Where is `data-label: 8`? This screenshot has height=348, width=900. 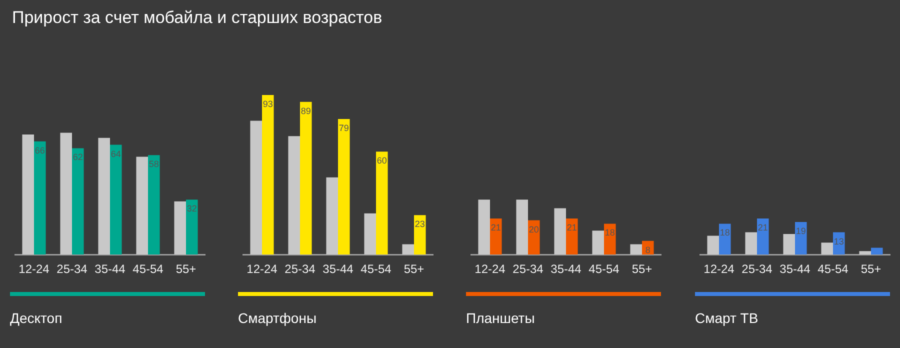
data-label: 8 is located at coordinates (647, 249).